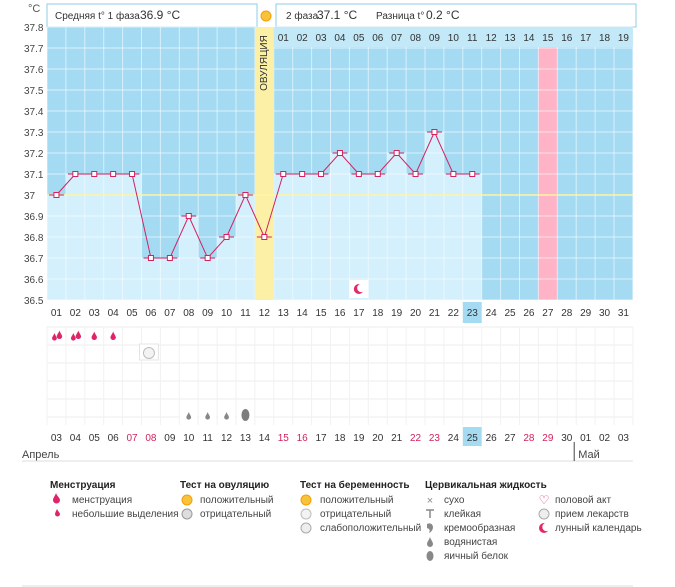 The image size is (675, 587). Describe the element at coordinates (148, 353) in the screenshot. I see `pregnancy-test-weak-icon` at that location.